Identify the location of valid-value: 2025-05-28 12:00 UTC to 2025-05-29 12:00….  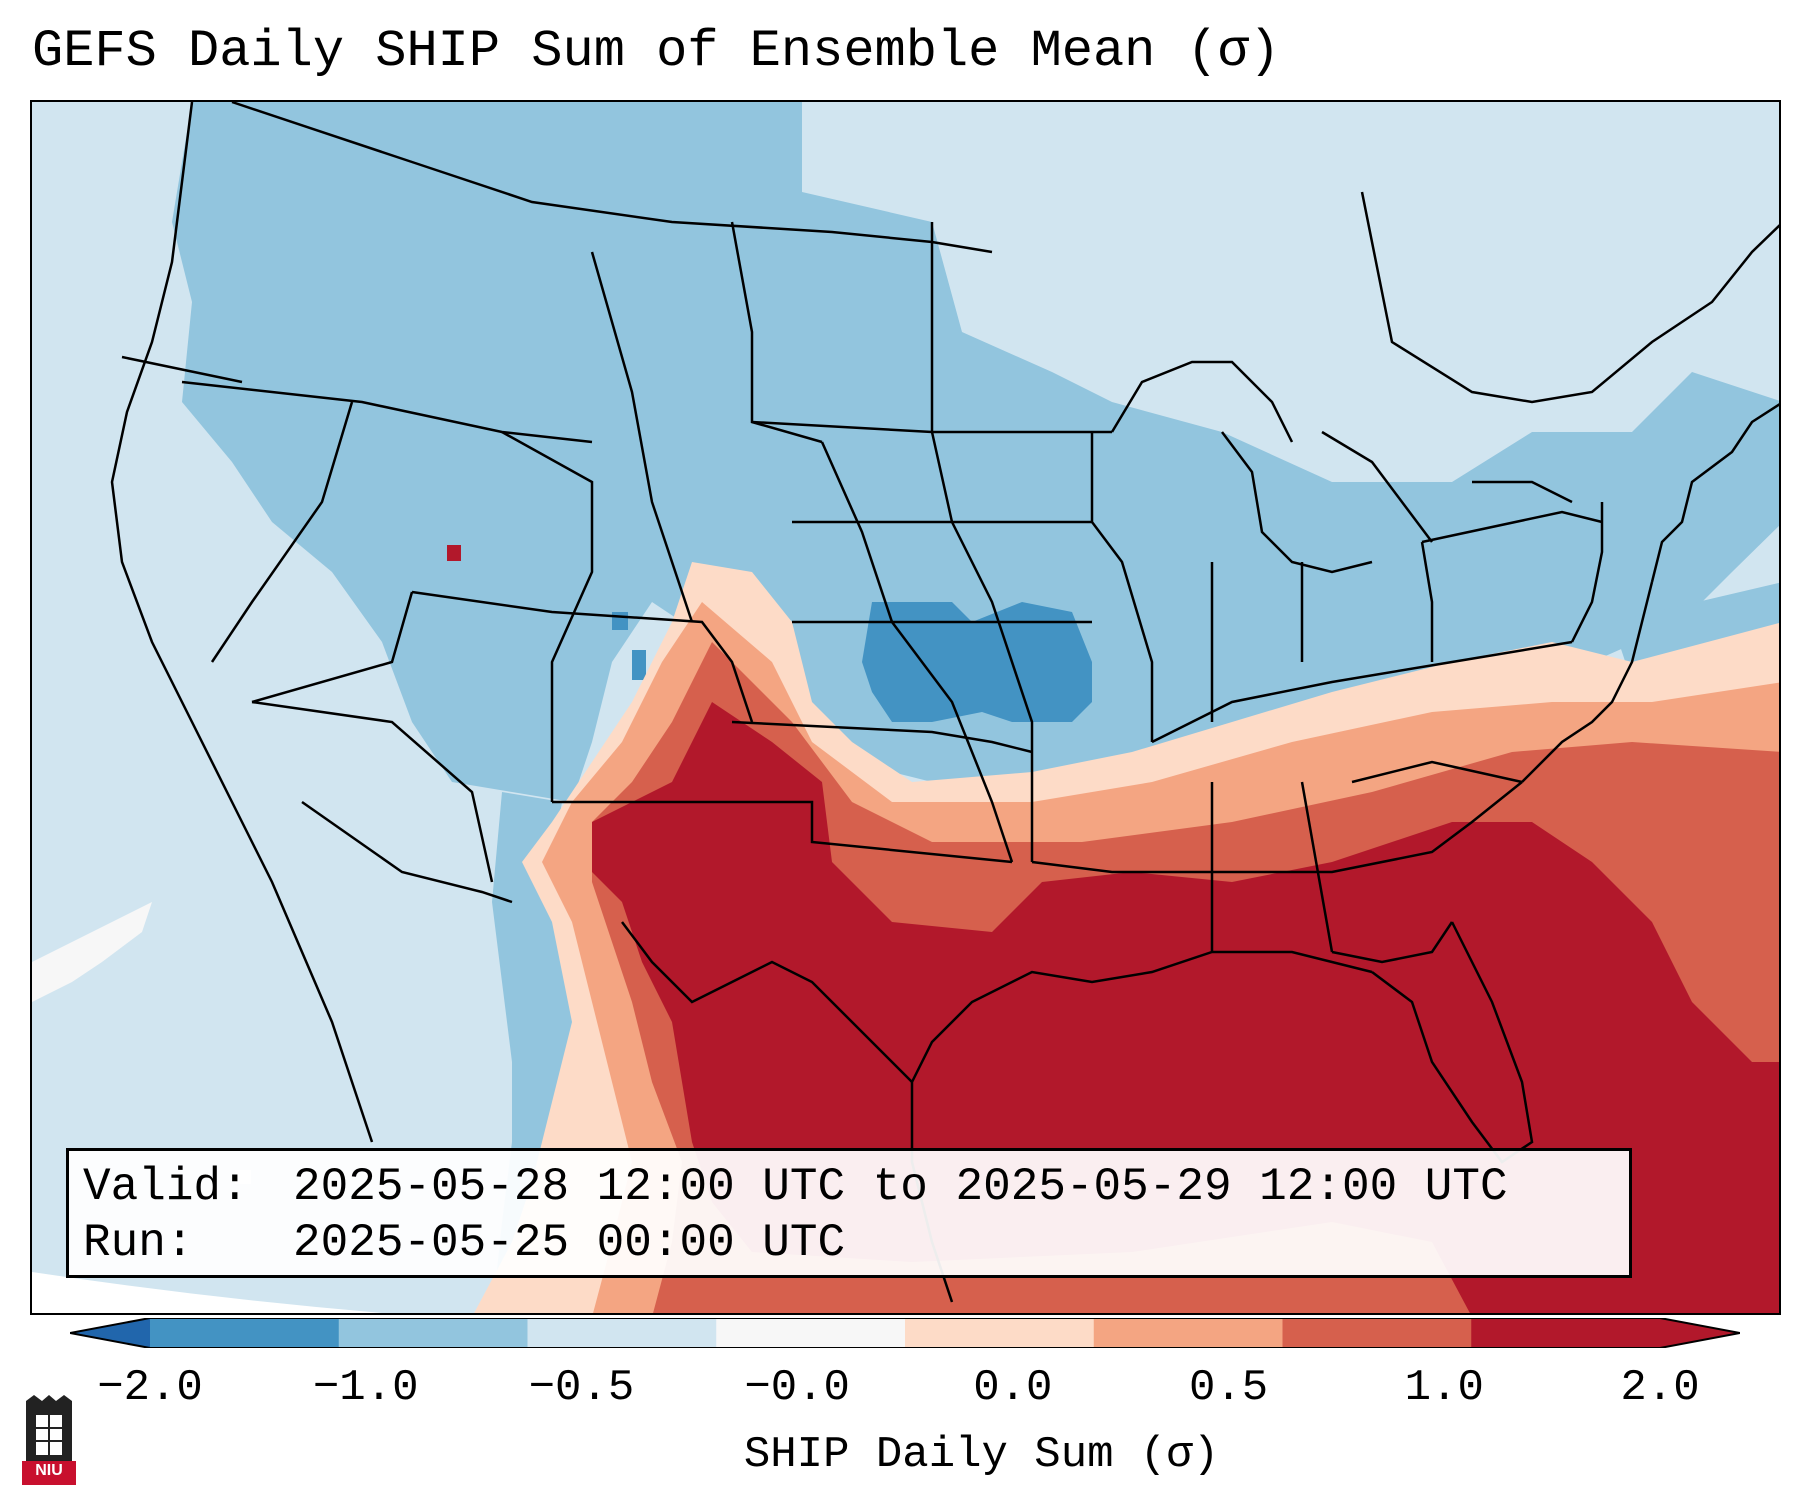
(900, 1187).